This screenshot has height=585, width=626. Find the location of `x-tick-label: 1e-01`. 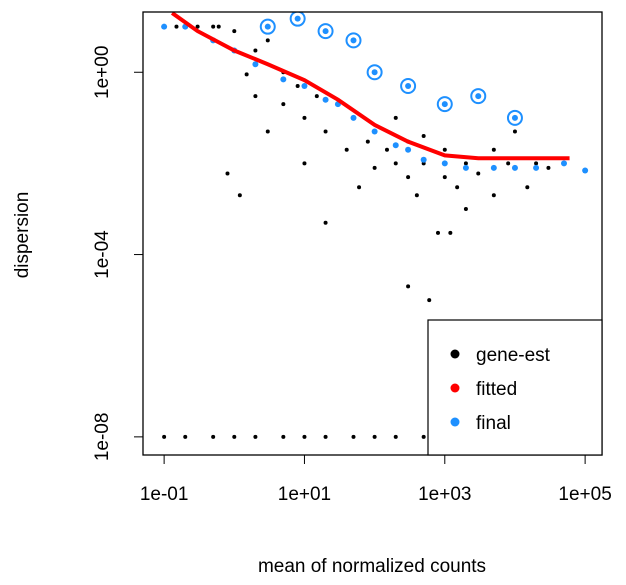

x-tick-label: 1e-01 is located at coordinates (164, 494).